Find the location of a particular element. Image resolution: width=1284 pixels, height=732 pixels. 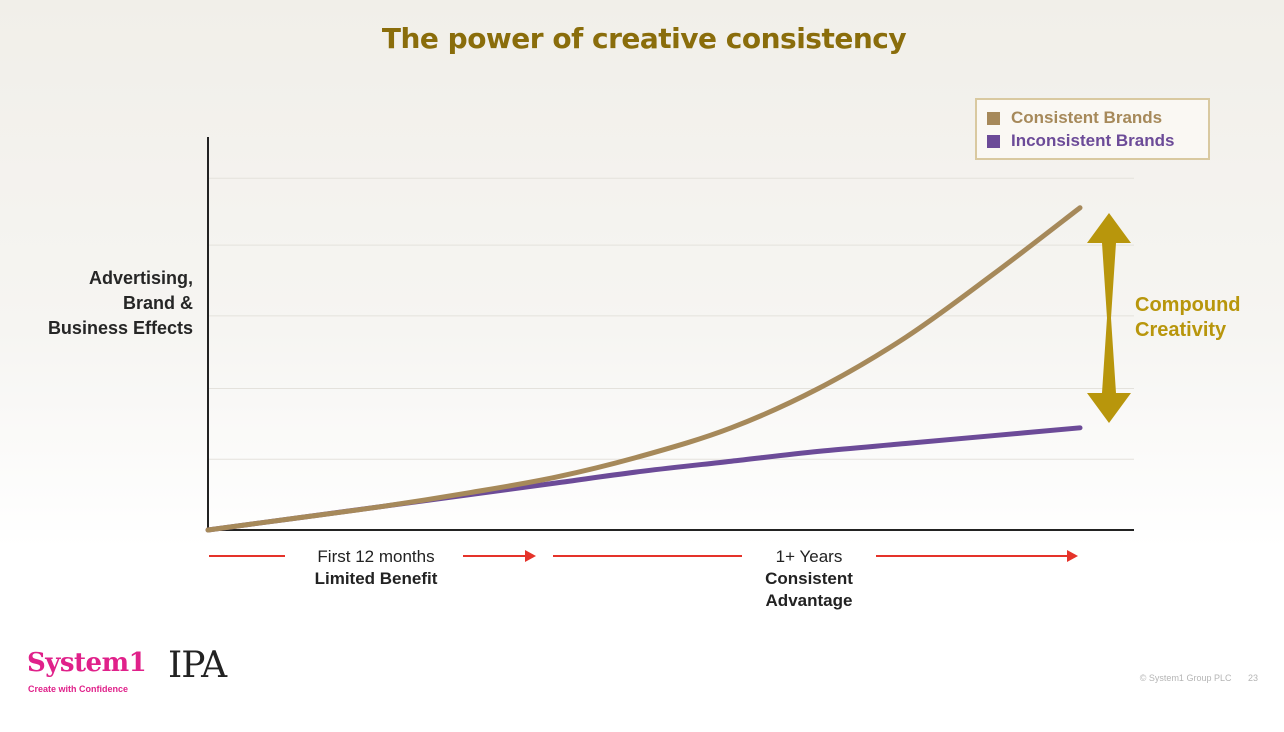

legend-item-consistent: Consistent Brands is located at coordinates (1074, 118).